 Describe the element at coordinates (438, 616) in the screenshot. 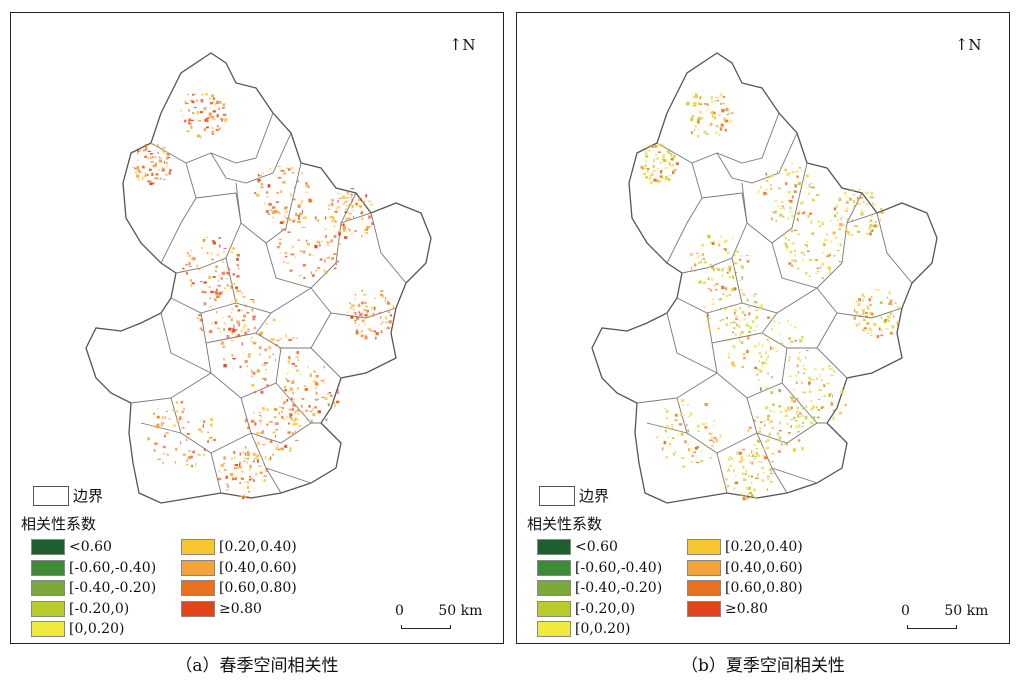

I see `scale-bar: 0 50 km` at that location.